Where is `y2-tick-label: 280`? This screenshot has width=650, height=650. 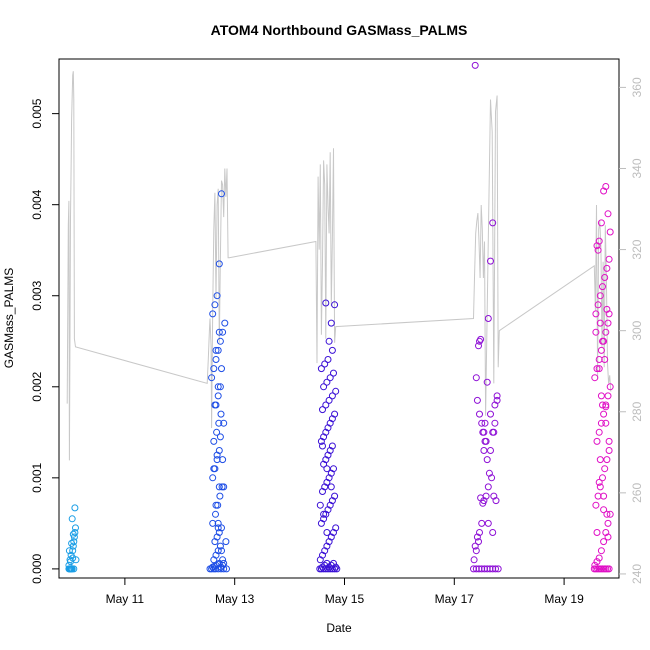
y2-tick-label: 280 is located at coordinates (637, 411).